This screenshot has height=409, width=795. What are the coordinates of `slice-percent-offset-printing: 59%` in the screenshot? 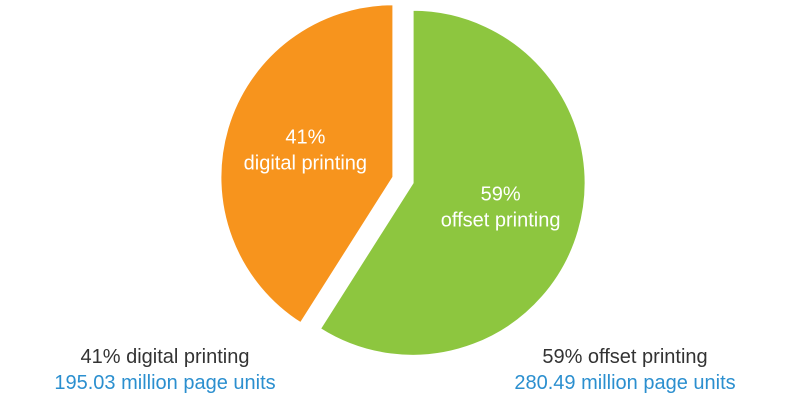 It's located at (501, 194).